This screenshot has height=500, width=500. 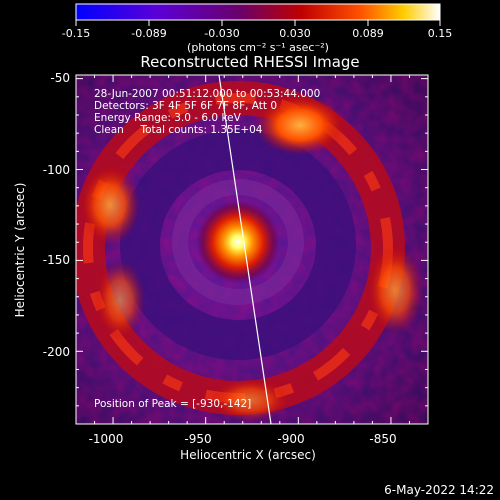 What do you see at coordinates (168, 118) in the screenshot?
I see `info-line-energy: Energy Range: 3.0 - 6.0 keV` at bounding box center [168, 118].